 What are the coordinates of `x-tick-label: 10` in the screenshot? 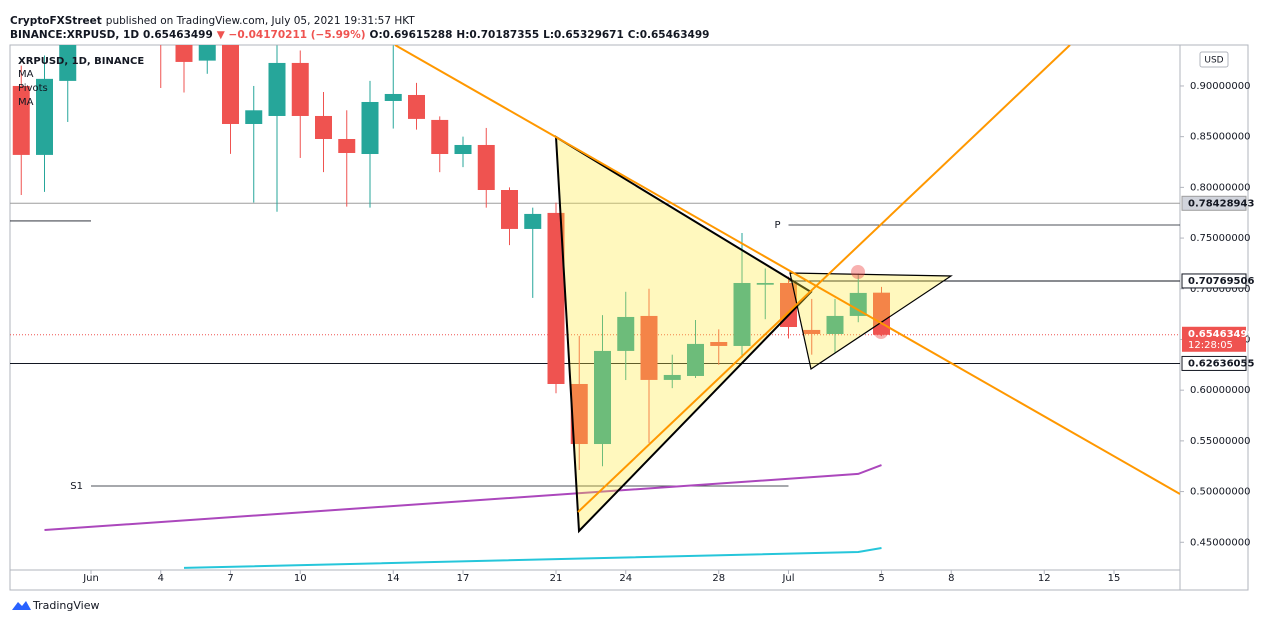 It's located at (300, 578).